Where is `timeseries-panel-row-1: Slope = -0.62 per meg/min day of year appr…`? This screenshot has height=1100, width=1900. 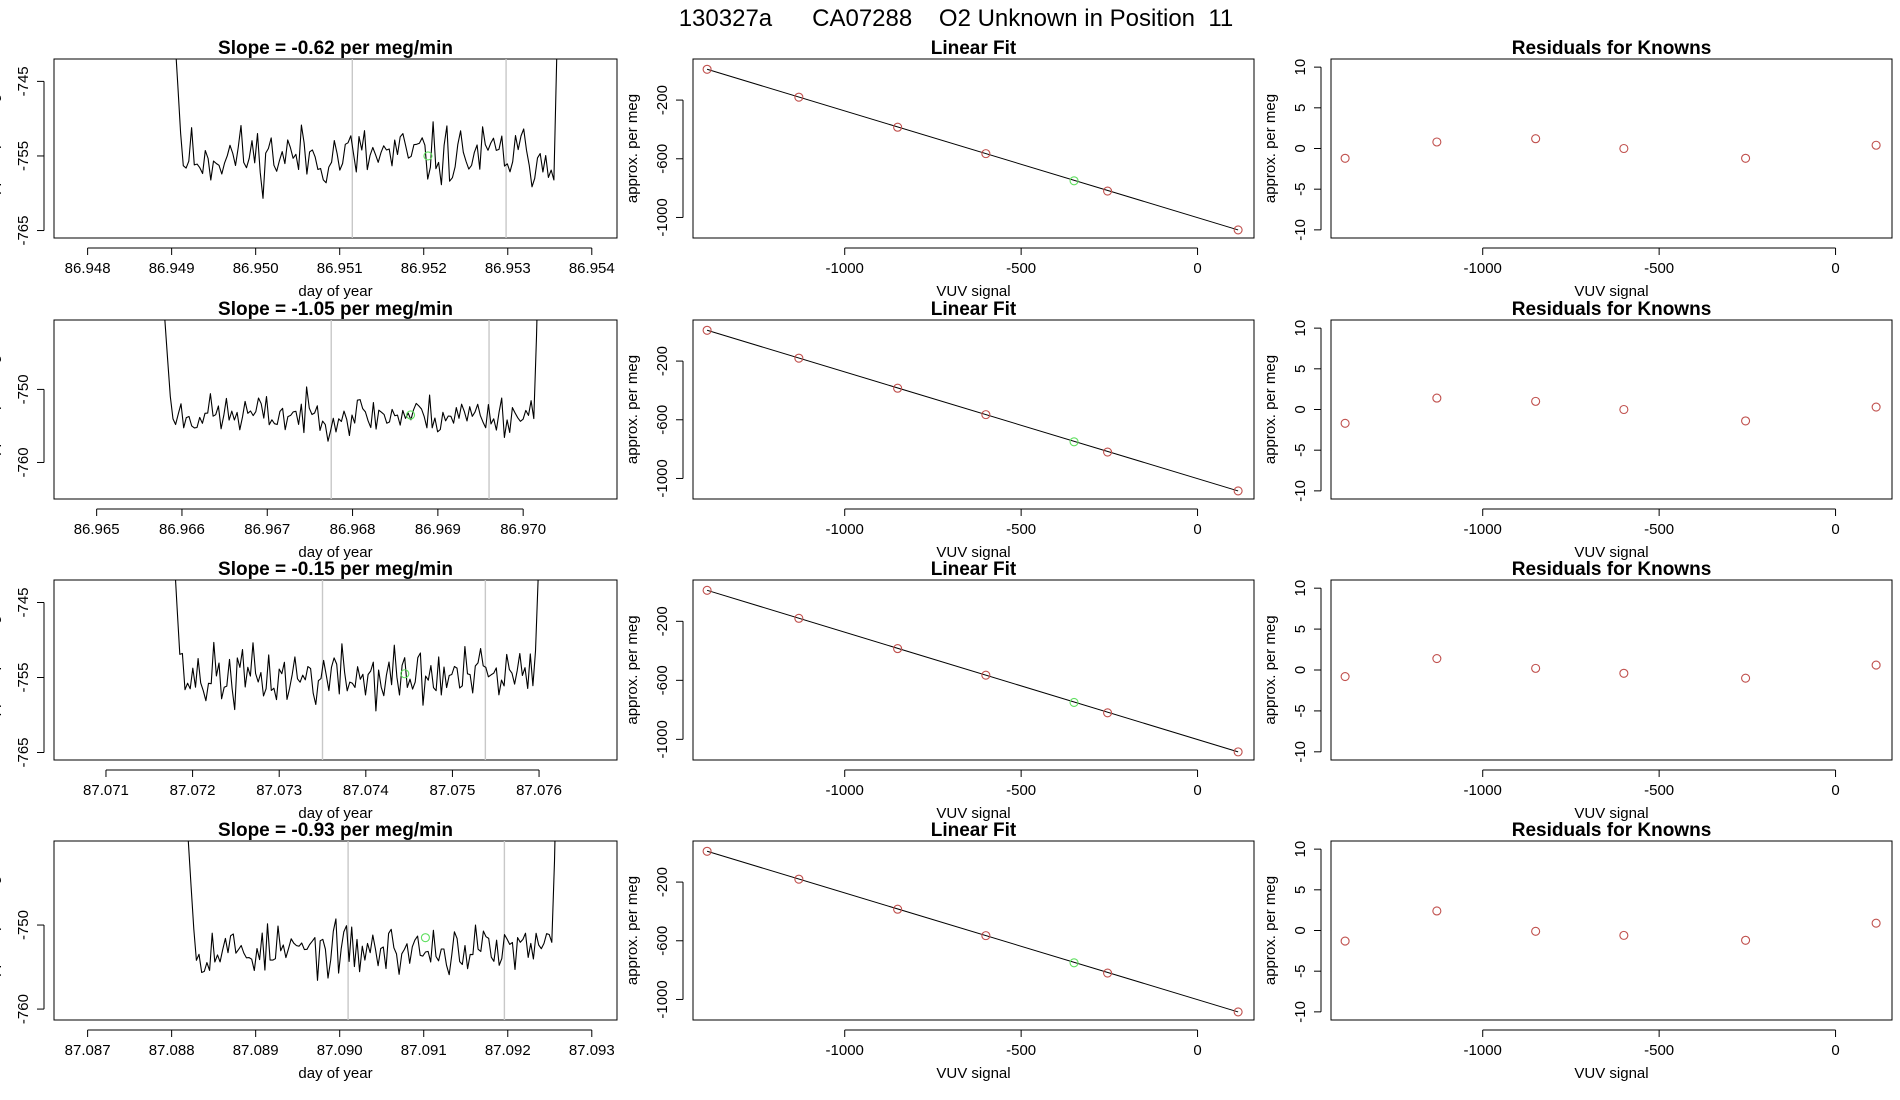 timeseries-panel-row-1: Slope = -0.62 per meg/min day of year appr… is located at coordinates (309, 169).